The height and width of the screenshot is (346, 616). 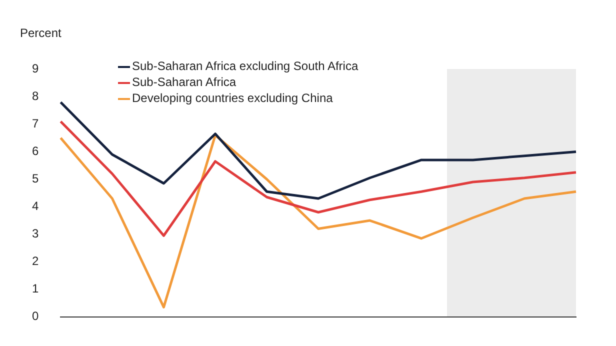 I want to click on legend-label: Sub-Saharan Africa excluding South Africa, so click(x=245, y=66).